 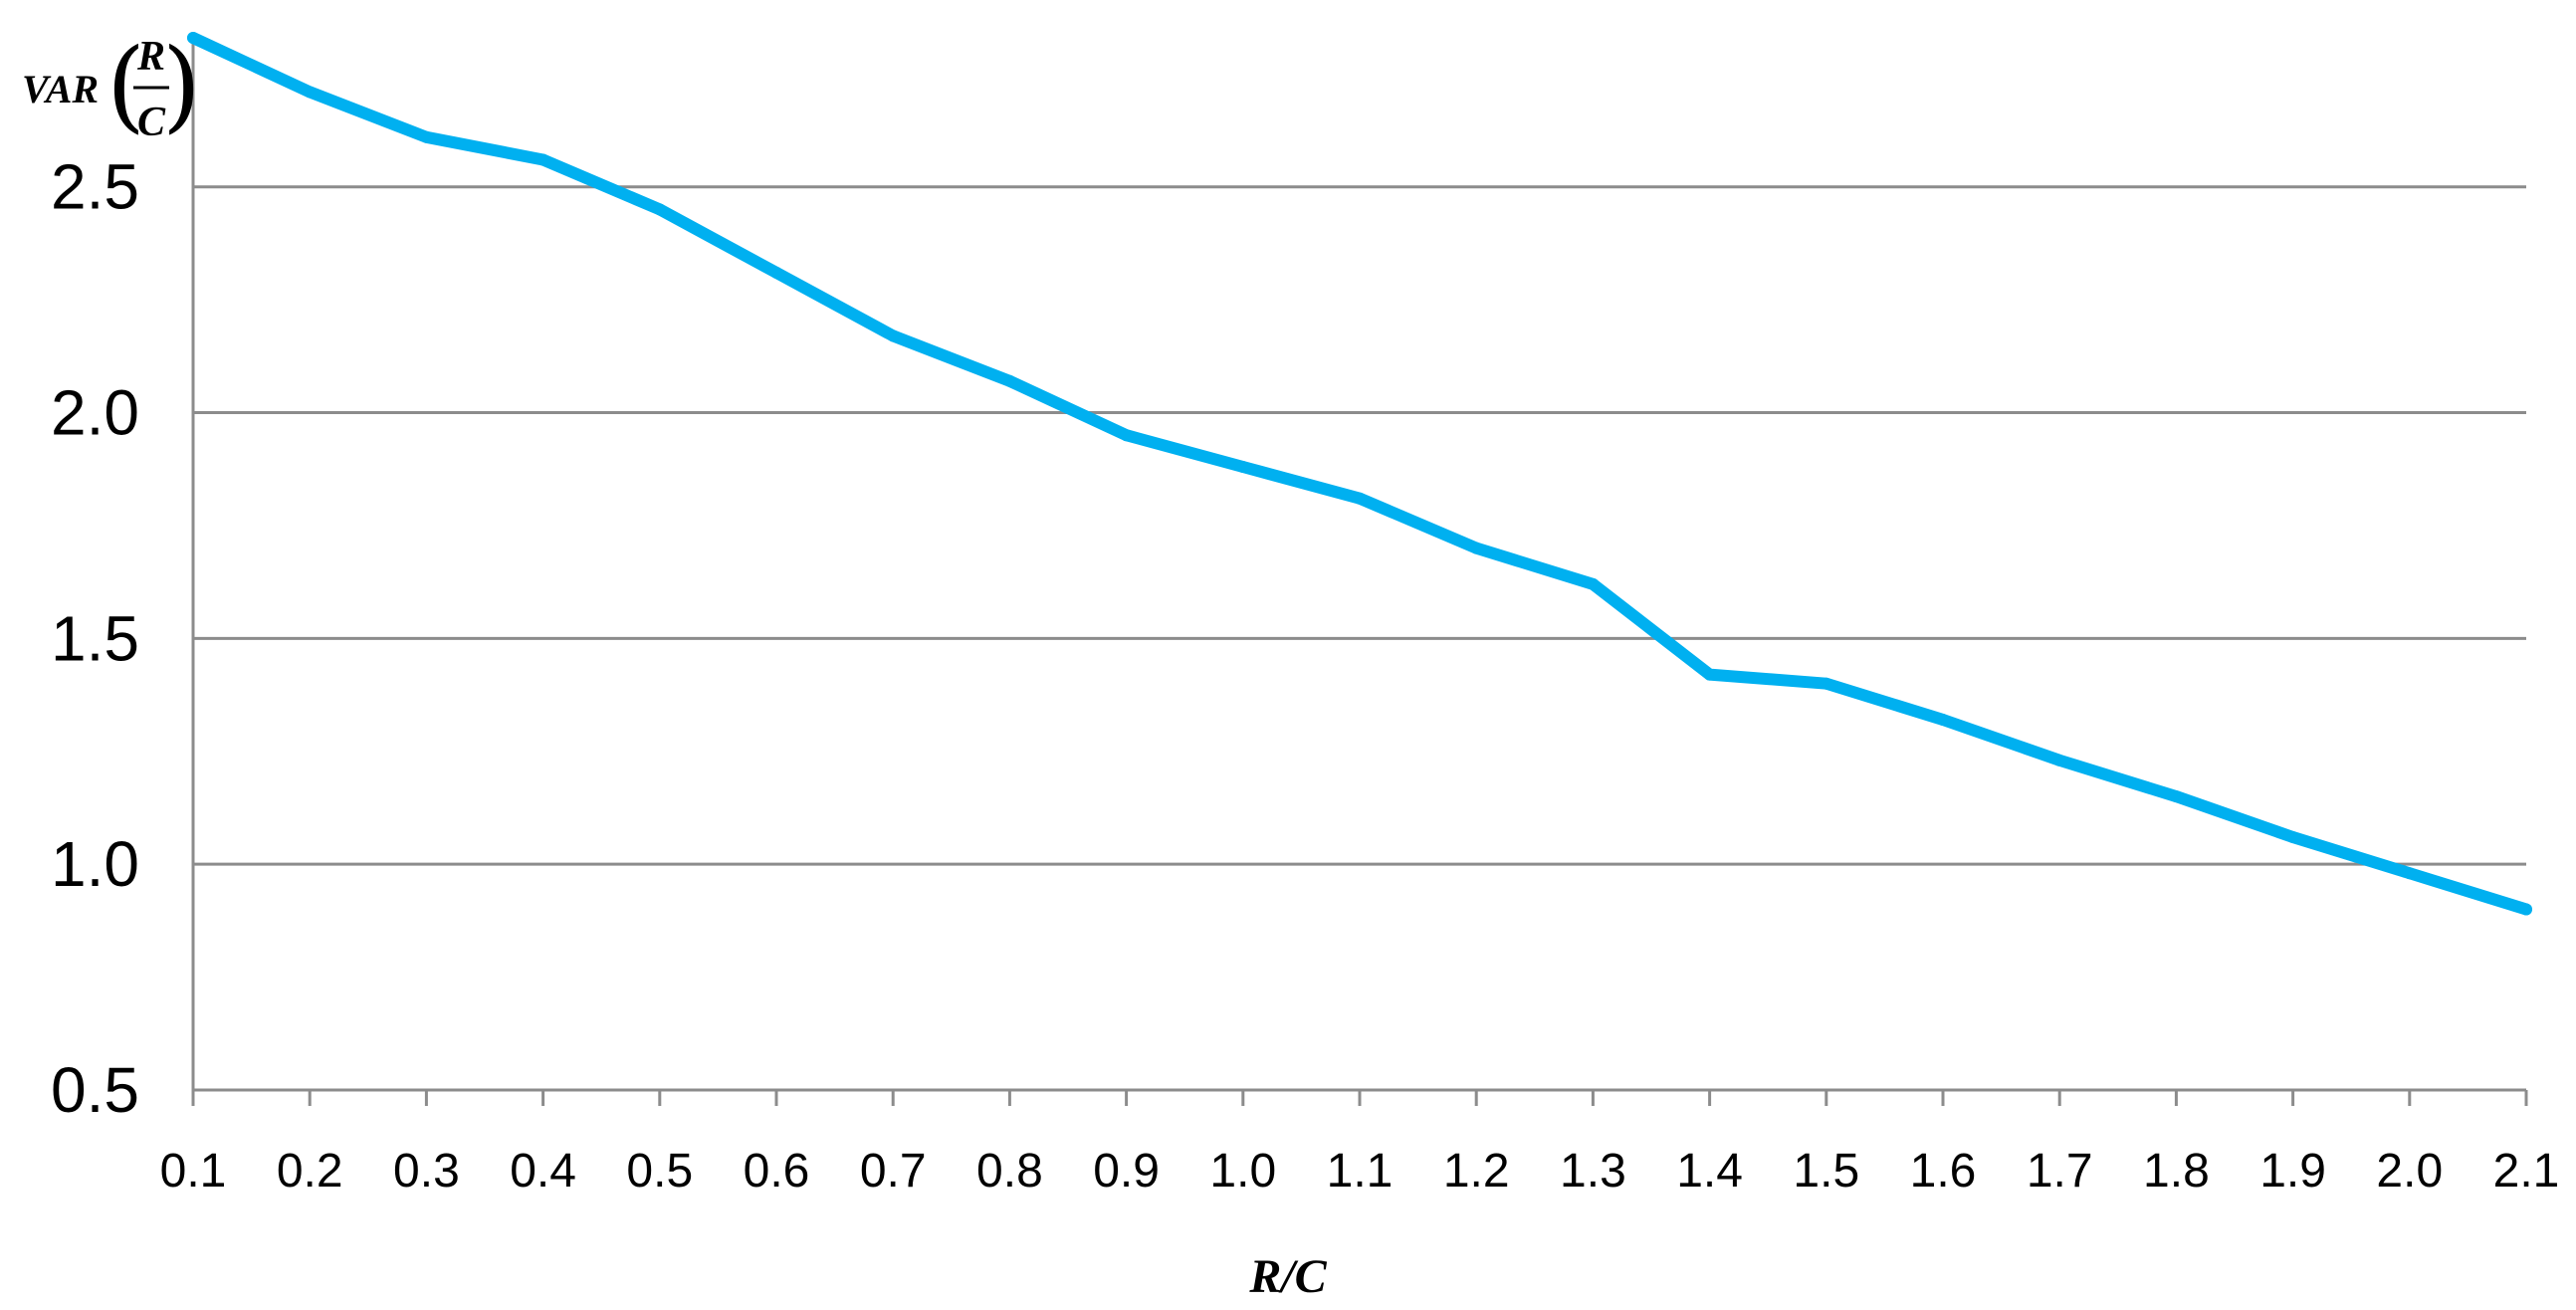 What do you see at coordinates (150, 57) in the screenshot?
I see `y-axis-title-numerator: R` at bounding box center [150, 57].